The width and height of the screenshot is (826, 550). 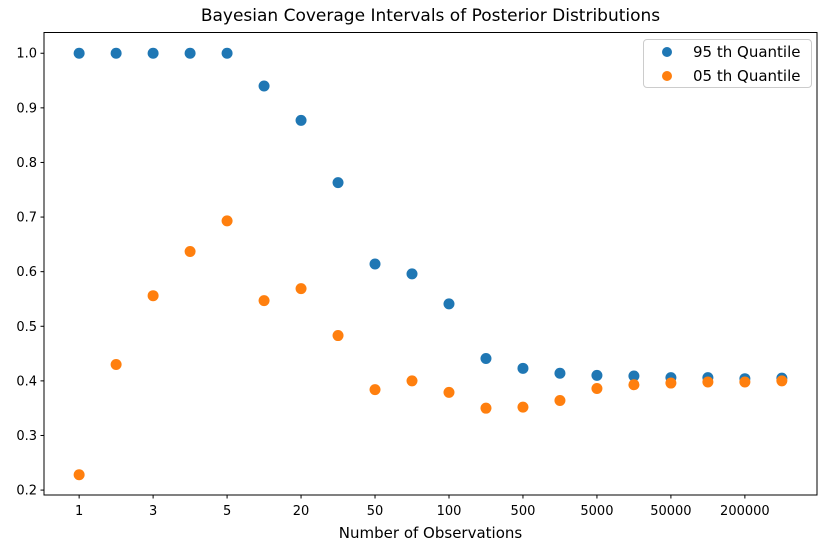 What do you see at coordinates (596, 511) in the screenshot?
I see `x-tick-label: 5000` at bounding box center [596, 511].